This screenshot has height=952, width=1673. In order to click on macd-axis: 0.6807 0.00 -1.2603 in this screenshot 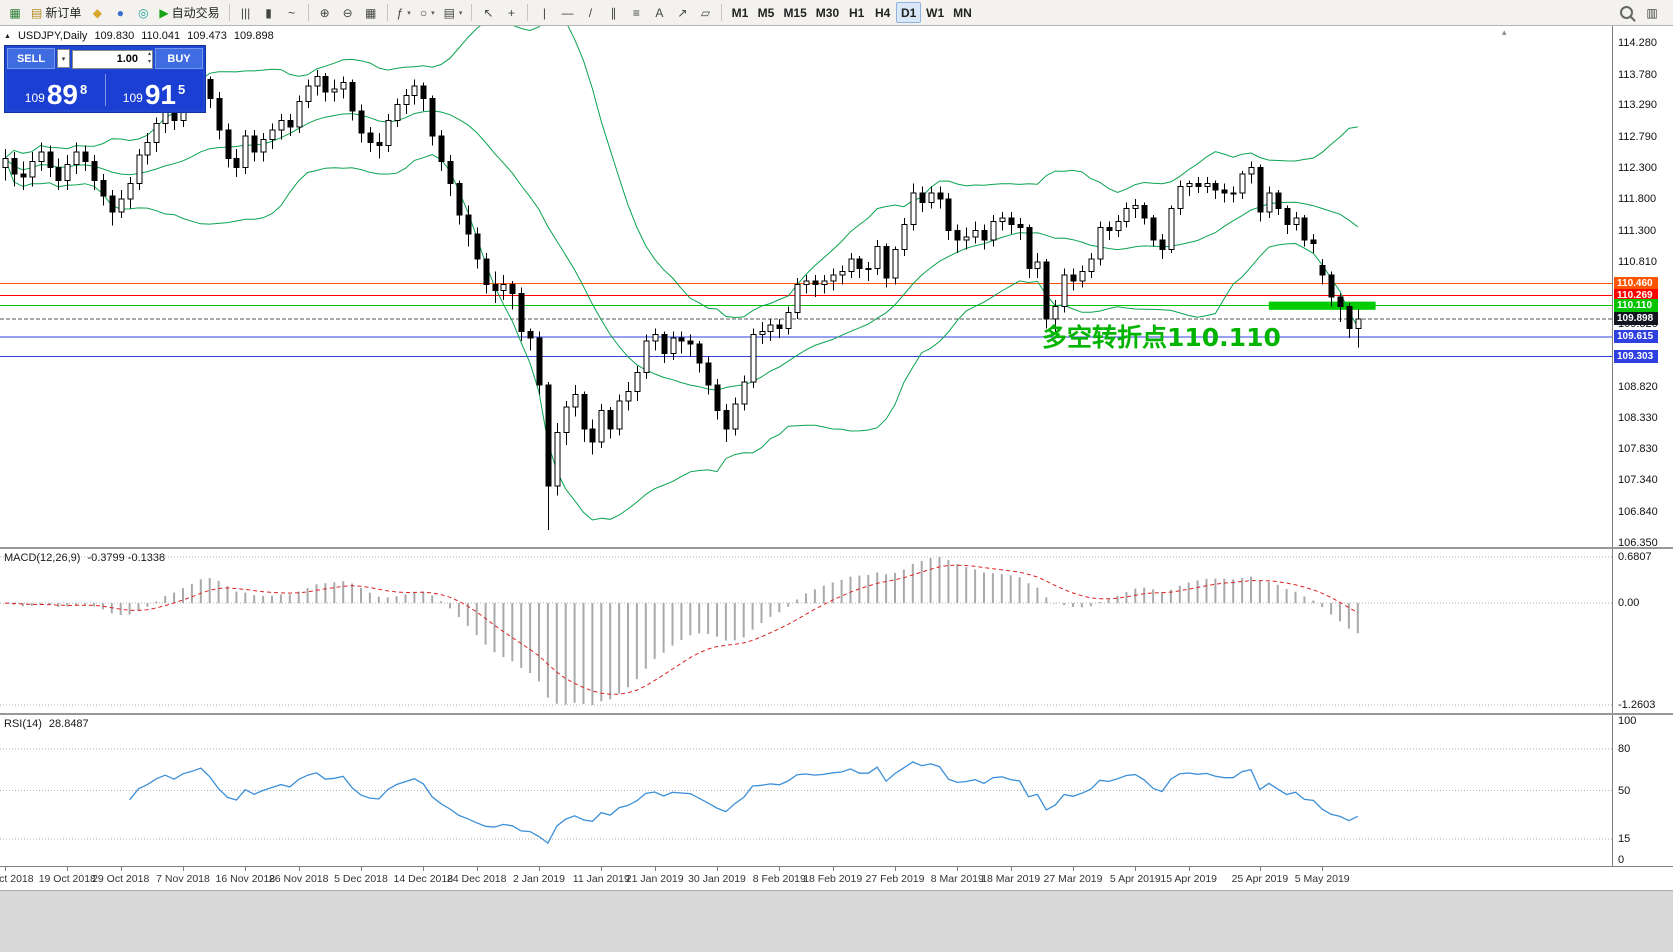, I will do `click(1642, 631)`.